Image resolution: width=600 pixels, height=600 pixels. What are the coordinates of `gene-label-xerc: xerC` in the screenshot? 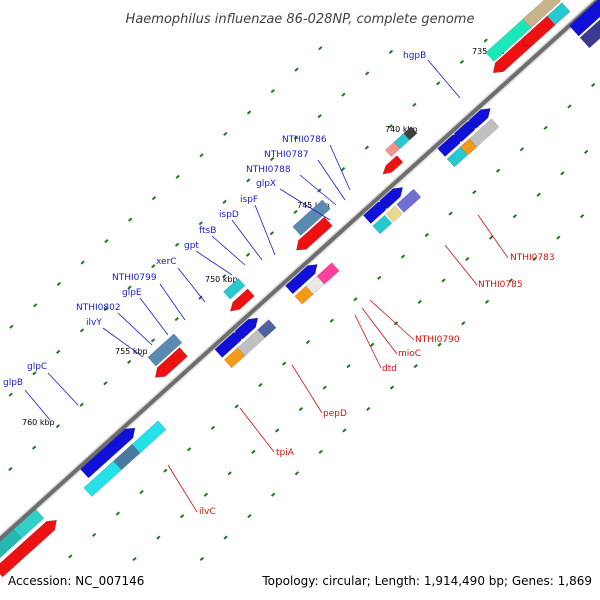 It's located at (166, 262).